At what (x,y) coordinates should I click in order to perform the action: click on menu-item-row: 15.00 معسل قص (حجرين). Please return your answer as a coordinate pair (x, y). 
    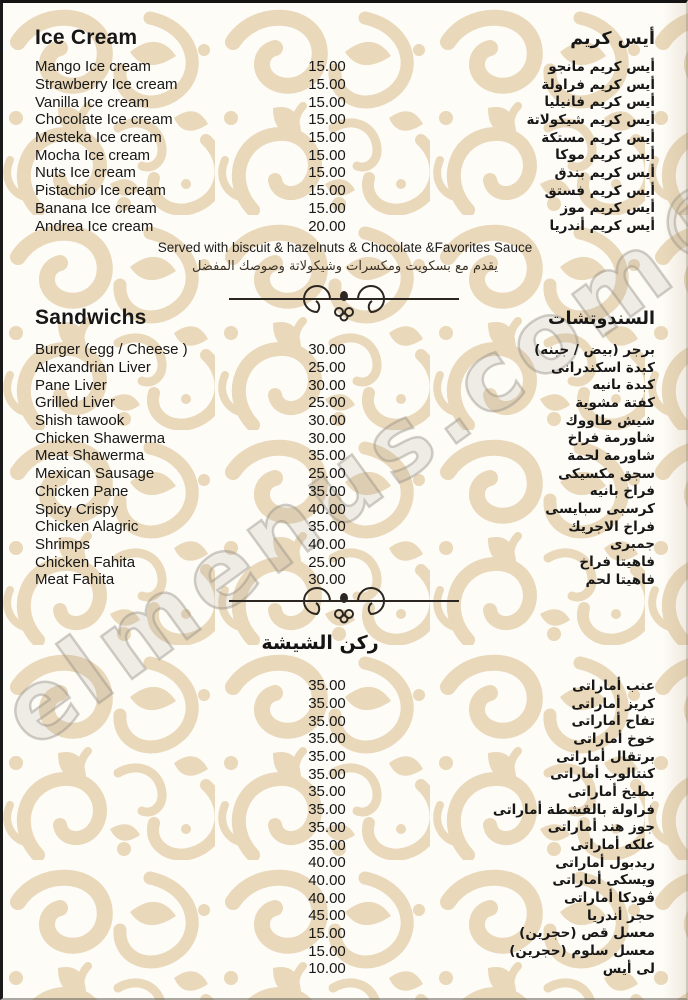
    Looking at the image, I should click on (345, 934).